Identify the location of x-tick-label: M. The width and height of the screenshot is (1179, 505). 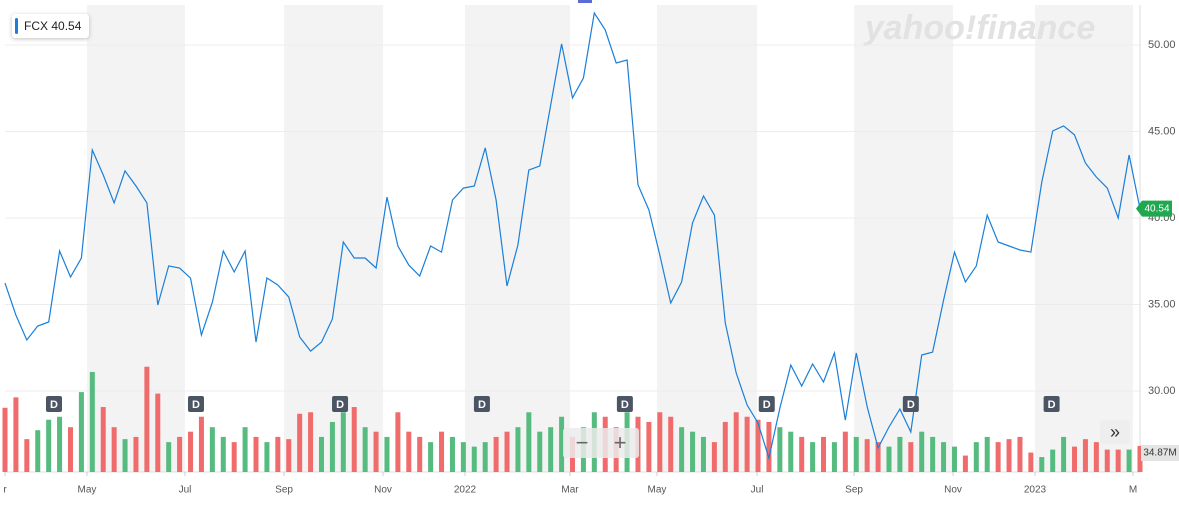
(1133, 490).